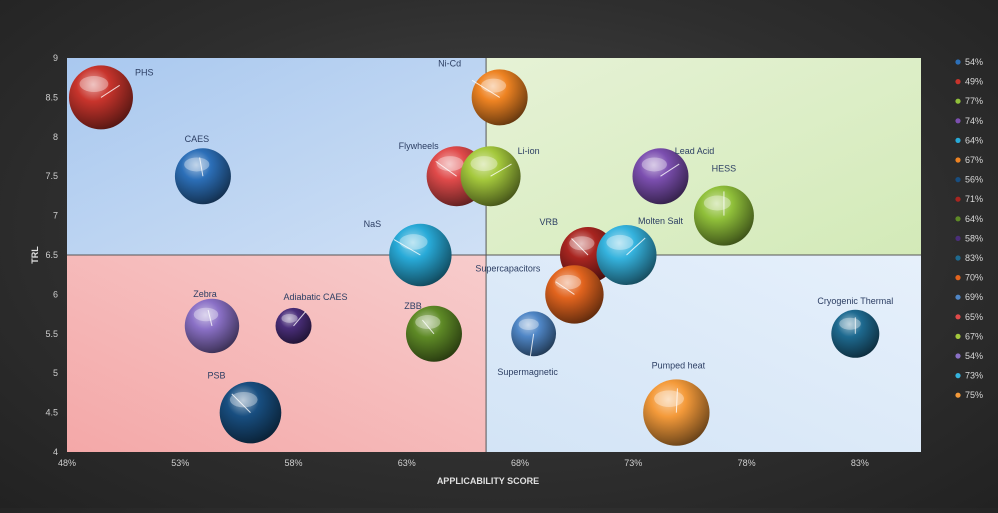 The image size is (998, 513). Describe the element at coordinates (373, 224) in the screenshot. I see `bubble-label: NaS` at that location.